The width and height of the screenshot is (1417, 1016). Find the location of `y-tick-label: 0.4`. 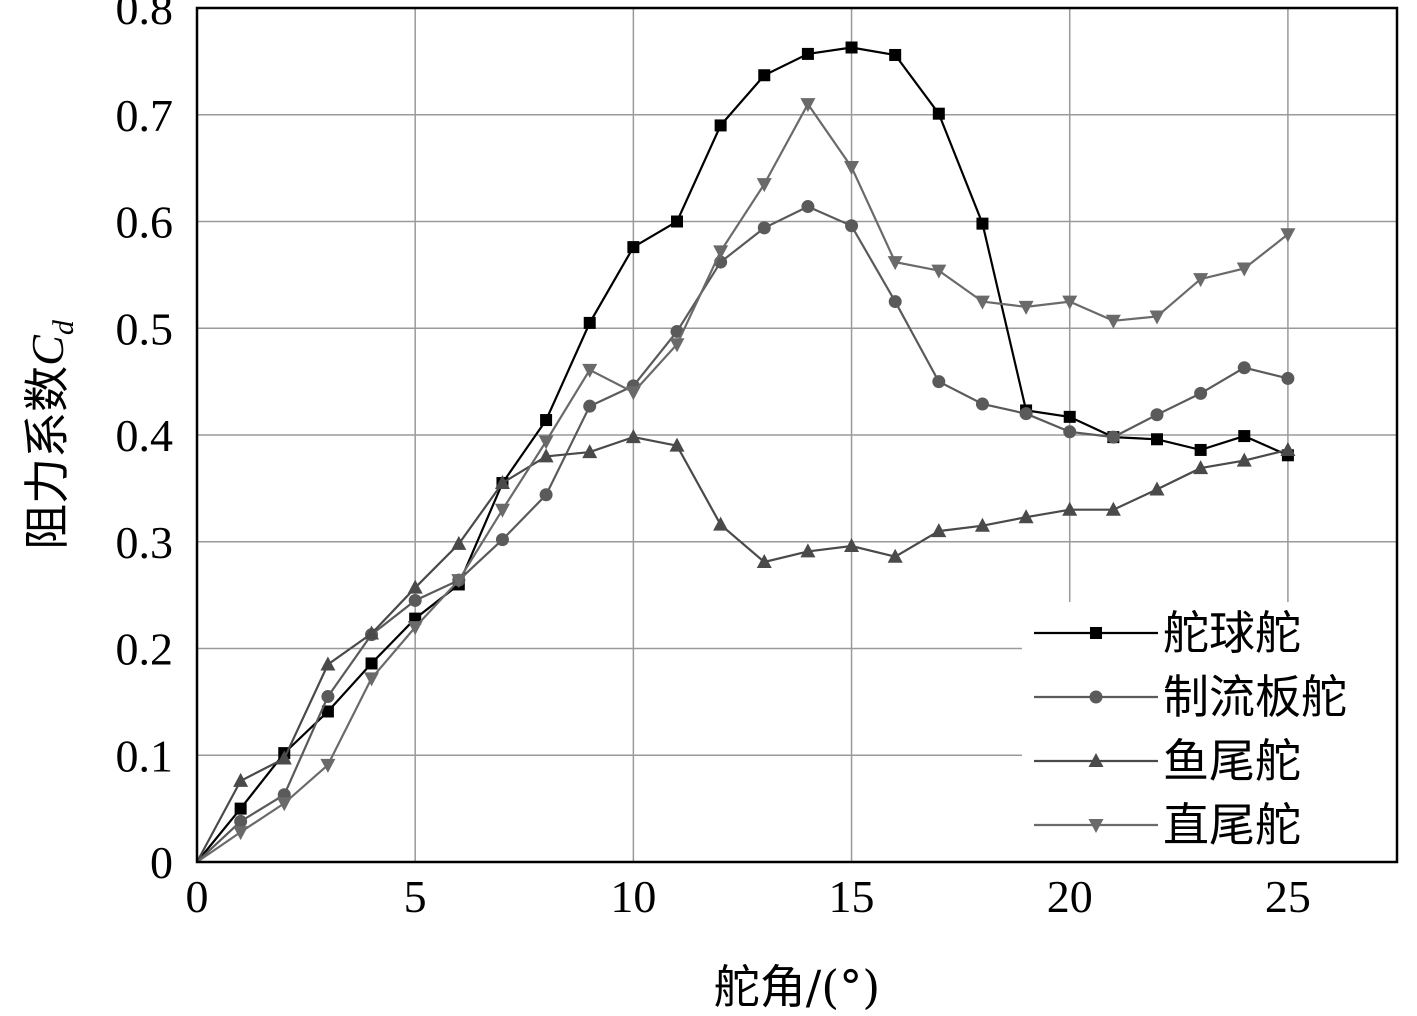

y-tick-label: 0.4 is located at coordinates (145, 435).